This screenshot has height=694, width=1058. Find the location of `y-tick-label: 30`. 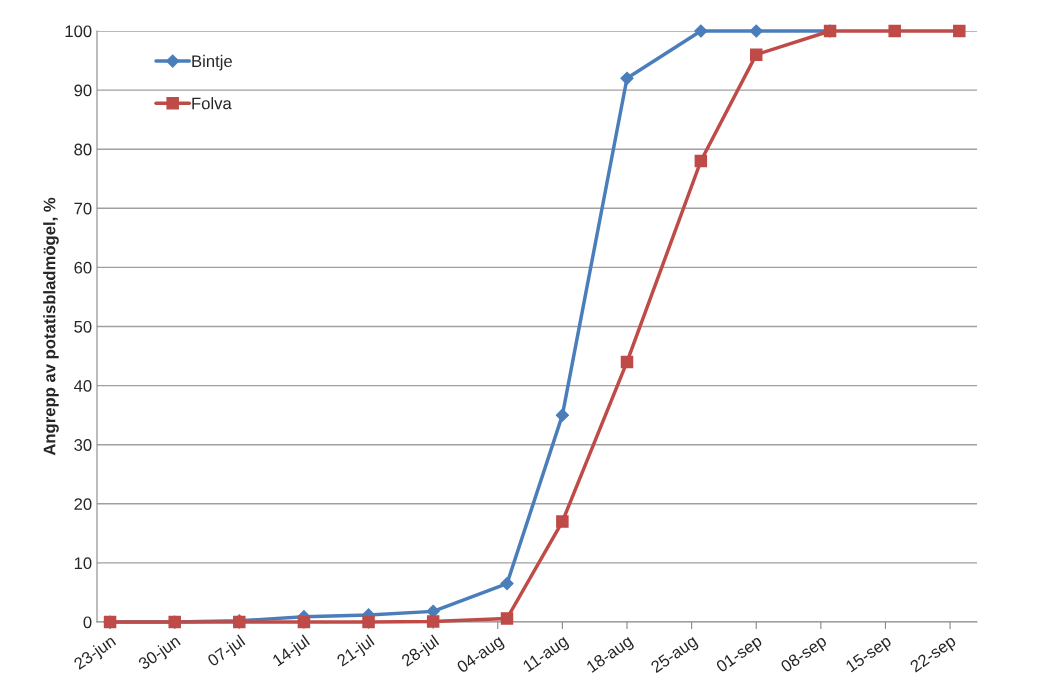

y-tick-label: 30 is located at coordinates (83, 445).